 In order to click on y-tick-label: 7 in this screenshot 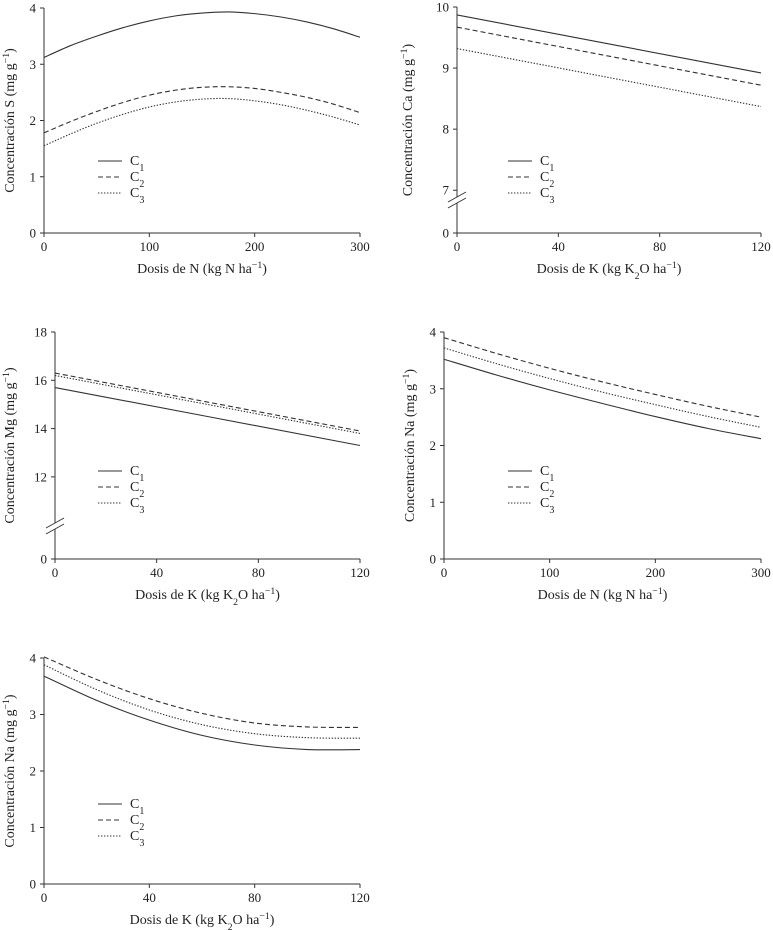, I will do `click(446, 190)`.